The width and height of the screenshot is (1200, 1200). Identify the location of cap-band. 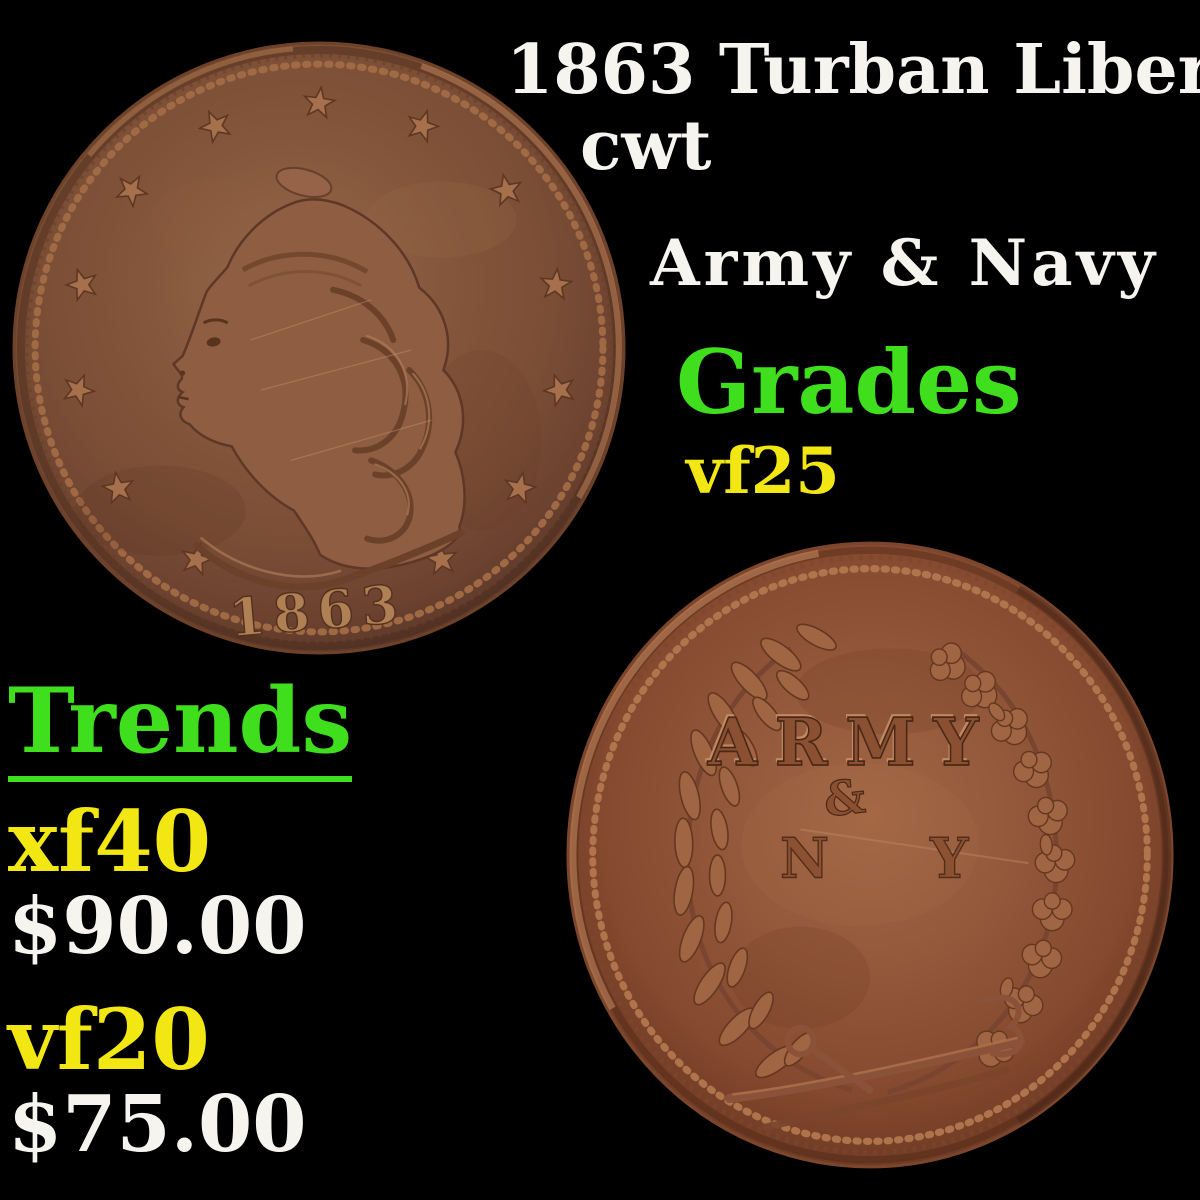
(305, 262).